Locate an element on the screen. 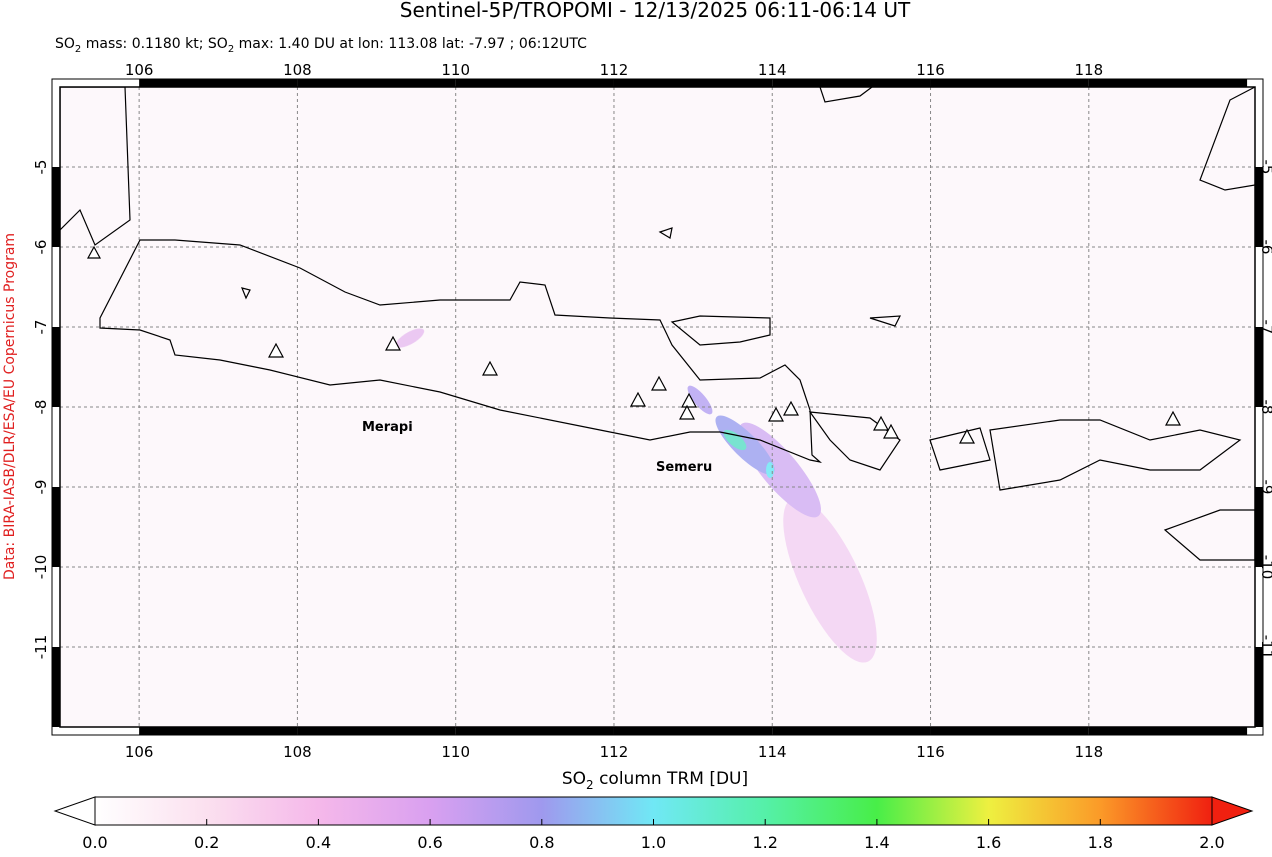  colorbar-tick-label: 0.0 is located at coordinates (94, 842).